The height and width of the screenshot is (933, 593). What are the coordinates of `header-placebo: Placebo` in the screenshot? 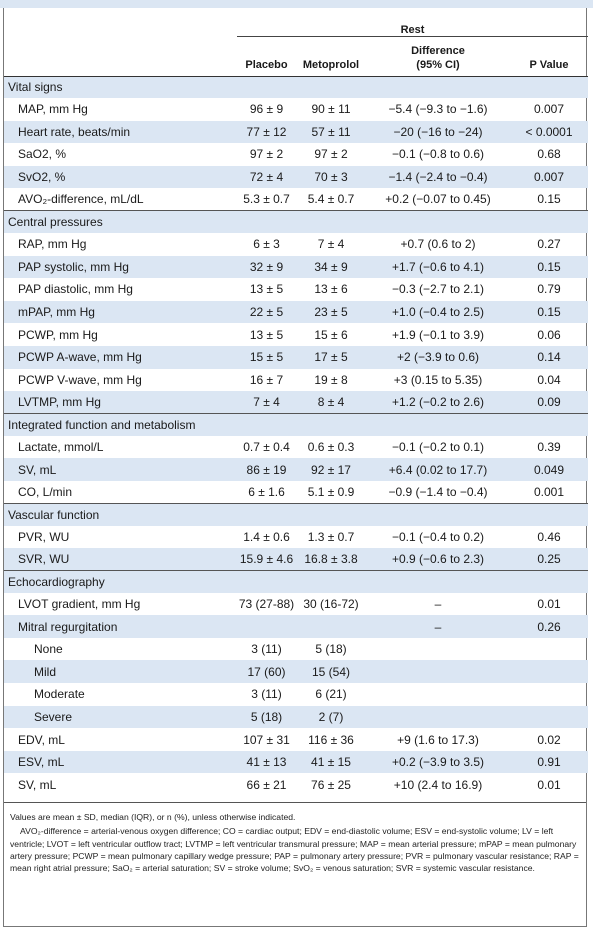 It's located at (266, 56).